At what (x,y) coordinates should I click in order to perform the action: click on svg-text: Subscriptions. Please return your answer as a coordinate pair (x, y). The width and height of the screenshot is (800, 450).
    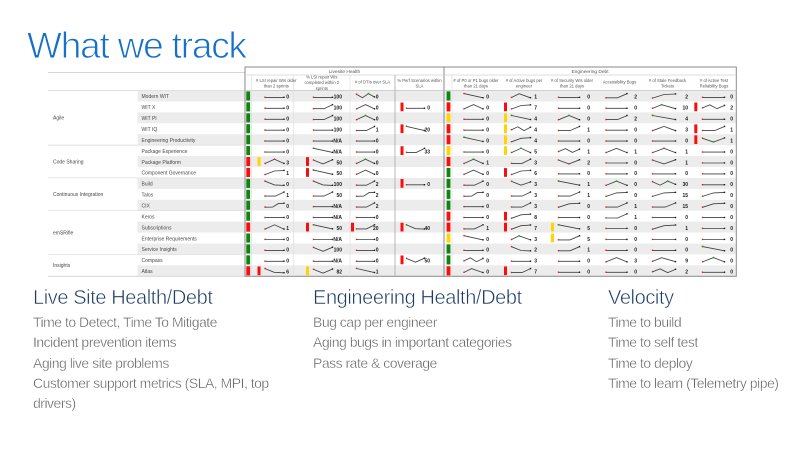
    Looking at the image, I should click on (157, 228).